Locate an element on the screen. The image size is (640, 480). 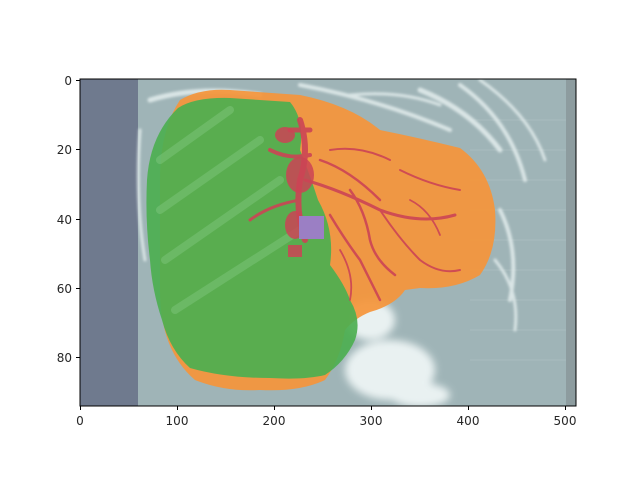
y-tick-label: 80 is located at coordinates (64, 358).